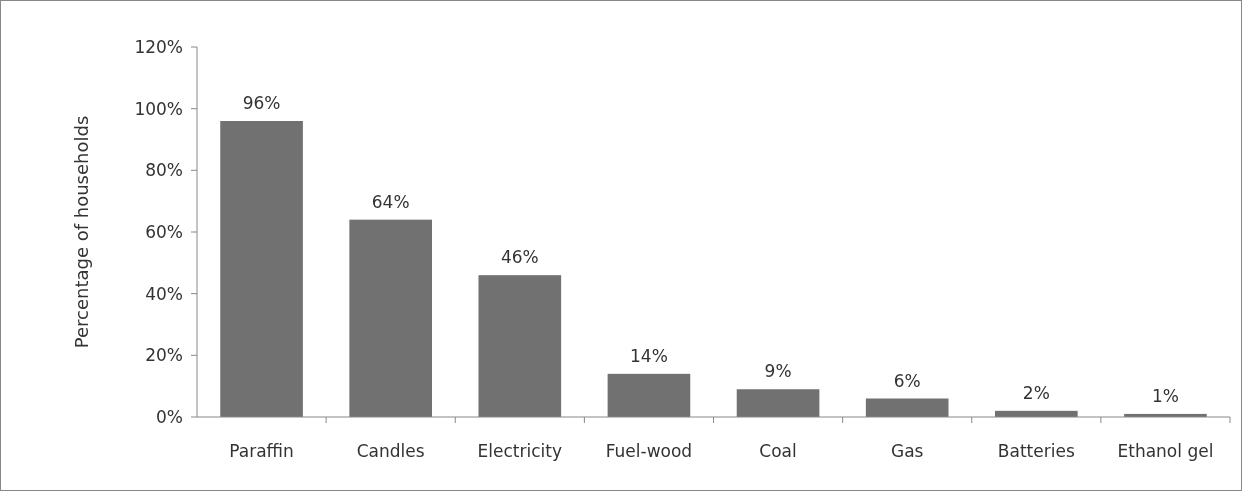 This screenshot has height=491, width=1242. Describe the element at coordinates (164, 170) in the screenshot. I see `y-tick-label: 80%` at that location.